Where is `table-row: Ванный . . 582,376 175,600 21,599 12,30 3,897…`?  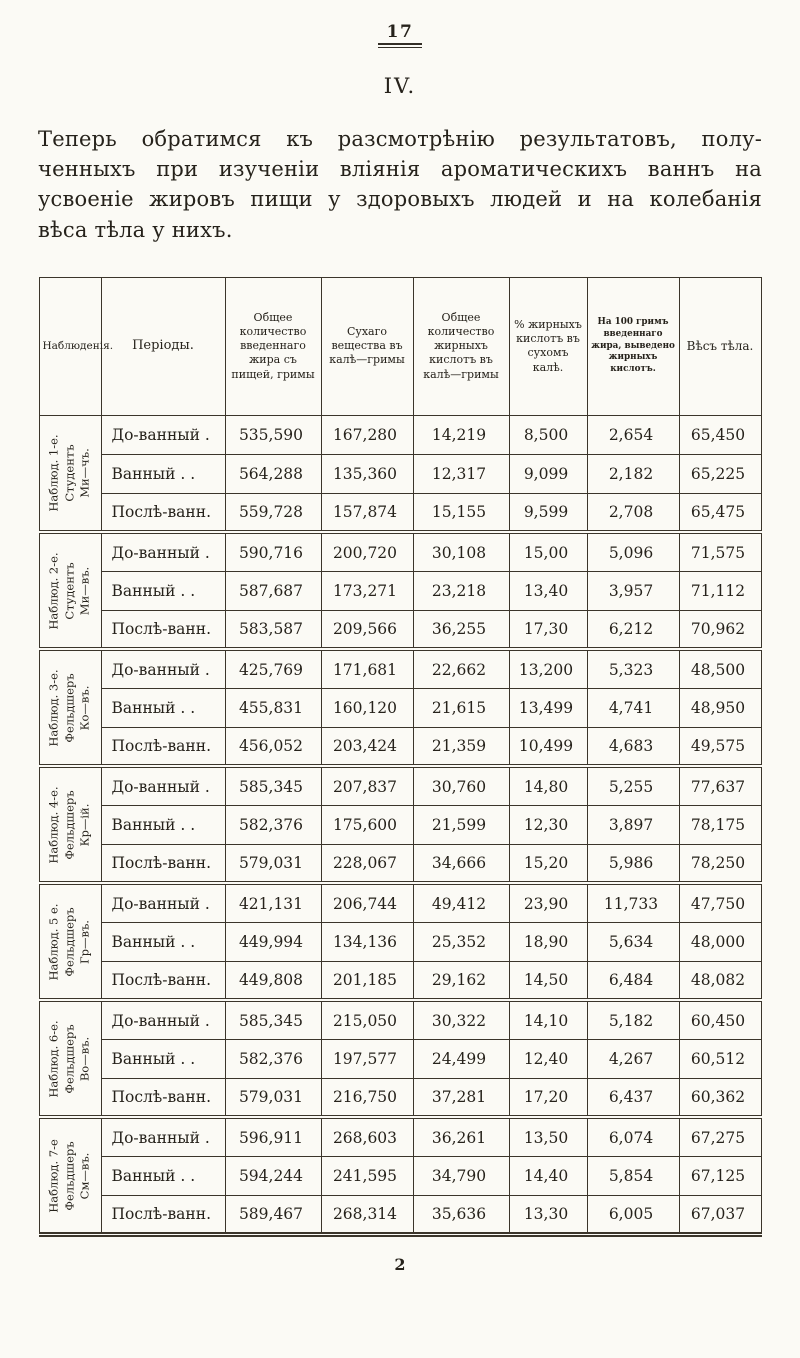 table-row: Ванный . . 582,376 175,600 21,599 12,30 3,897… is located at coordinates (400, 824).